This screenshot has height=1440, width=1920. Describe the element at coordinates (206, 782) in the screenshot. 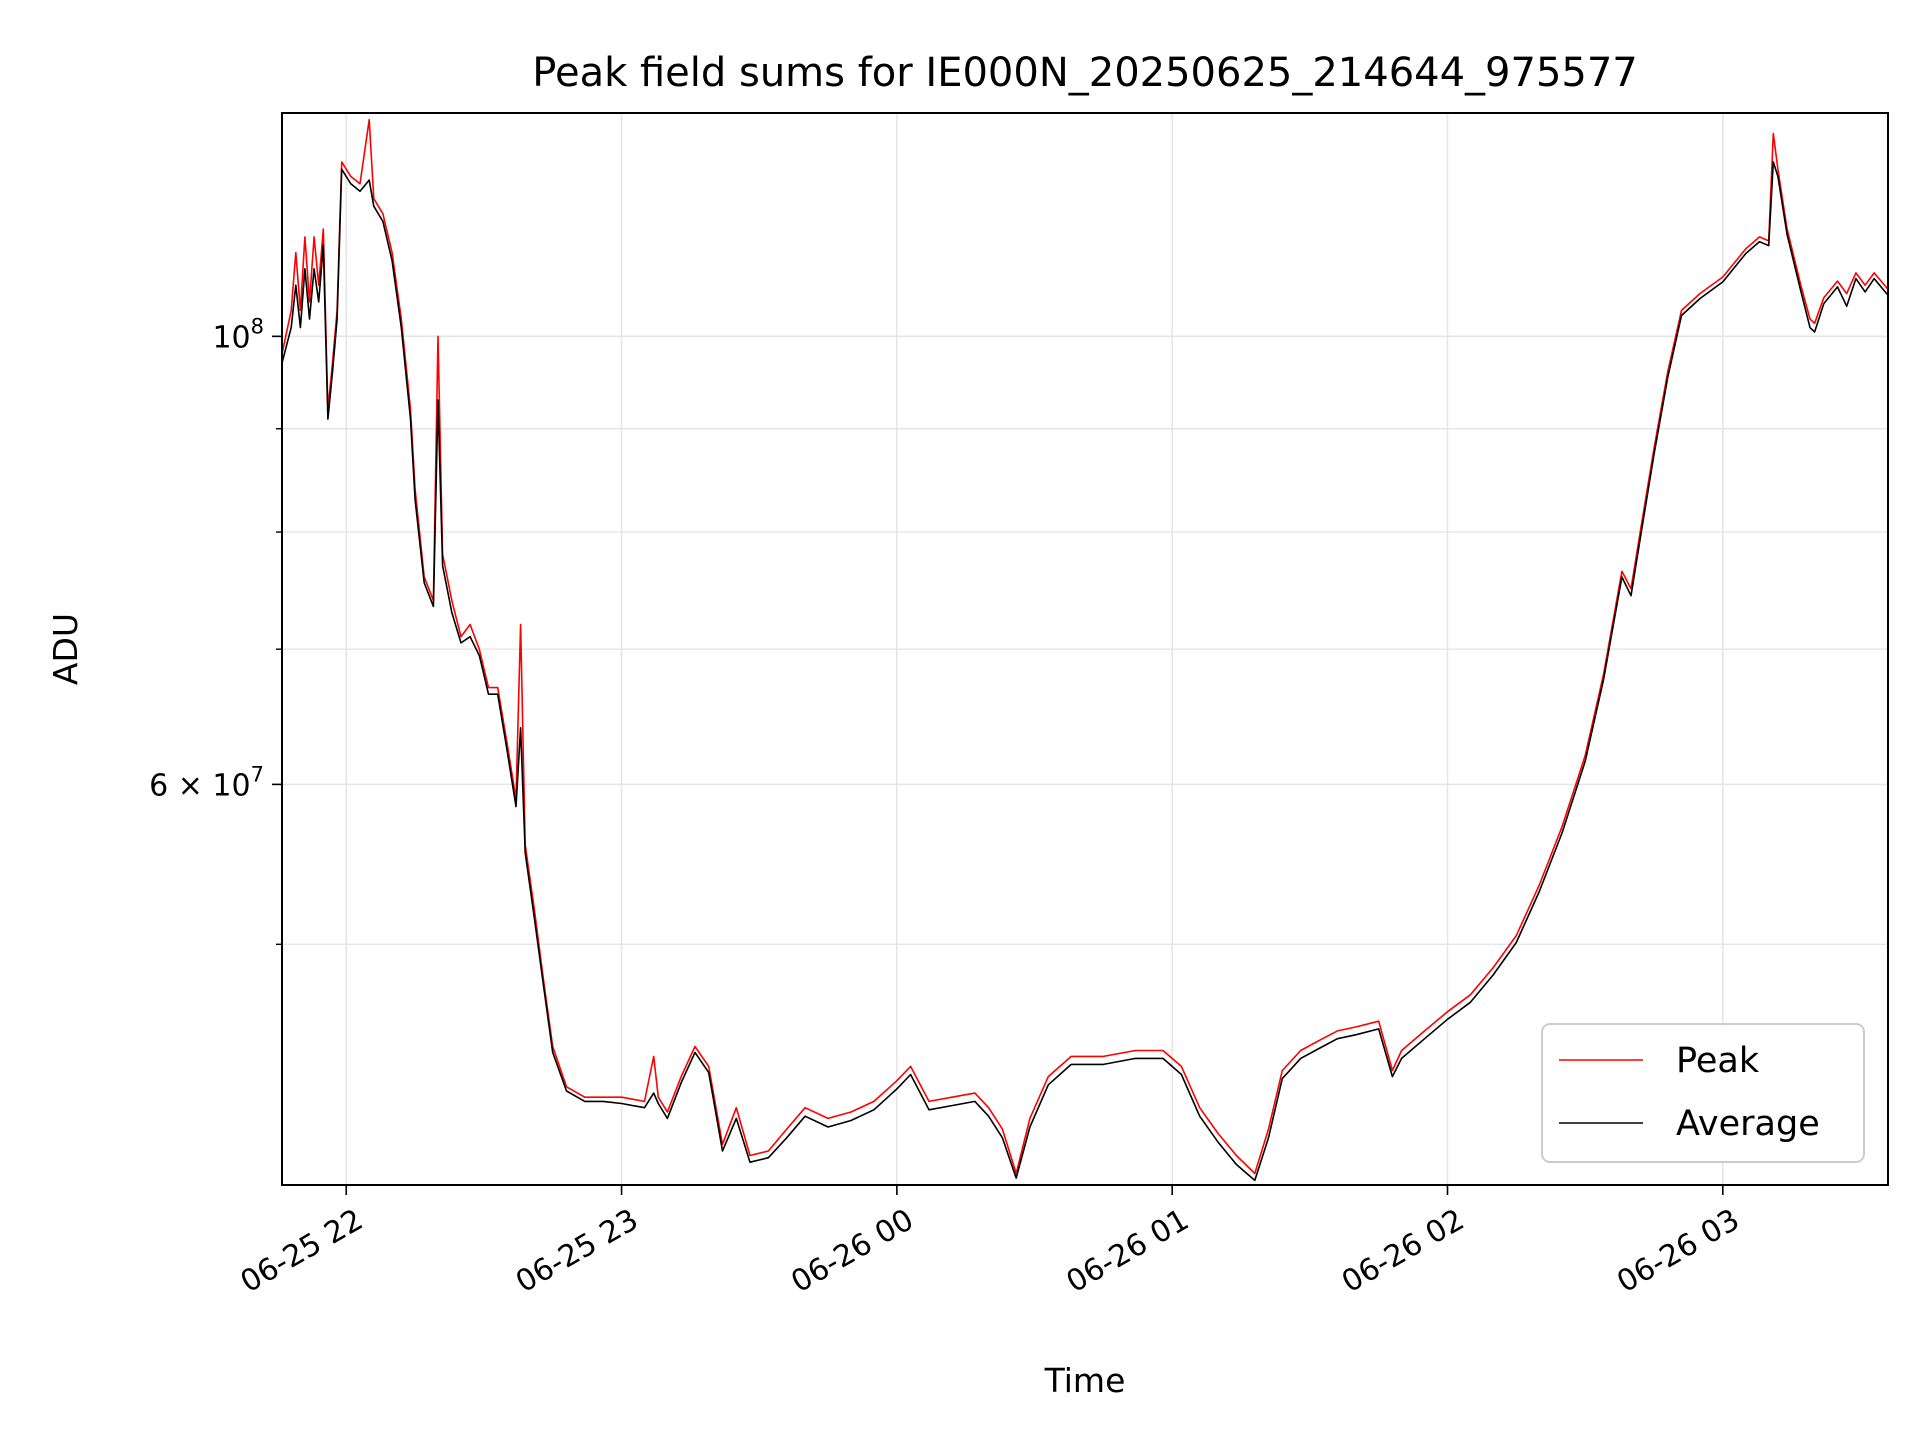

I see `y-tick-label: 6 × 107` at that location.